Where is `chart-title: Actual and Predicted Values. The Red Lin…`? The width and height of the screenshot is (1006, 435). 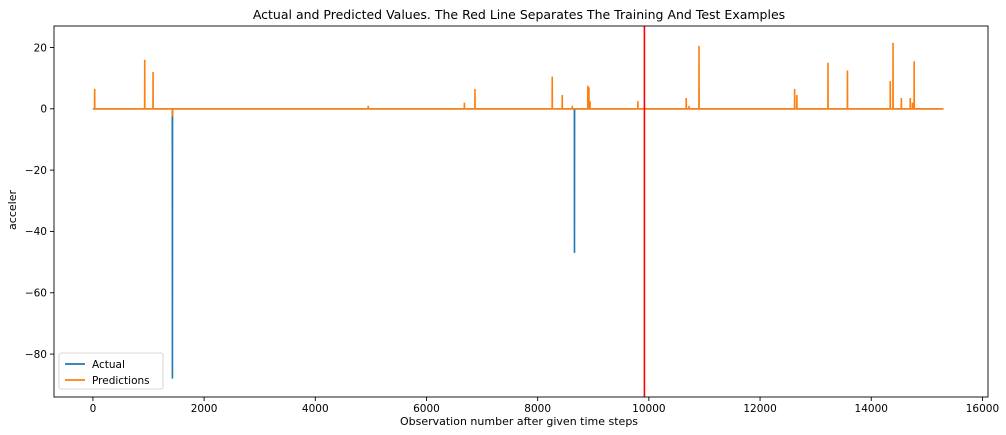 chart-title: Actual and Predicted Values. The Red Lin… is located at coordinates (519, 14).